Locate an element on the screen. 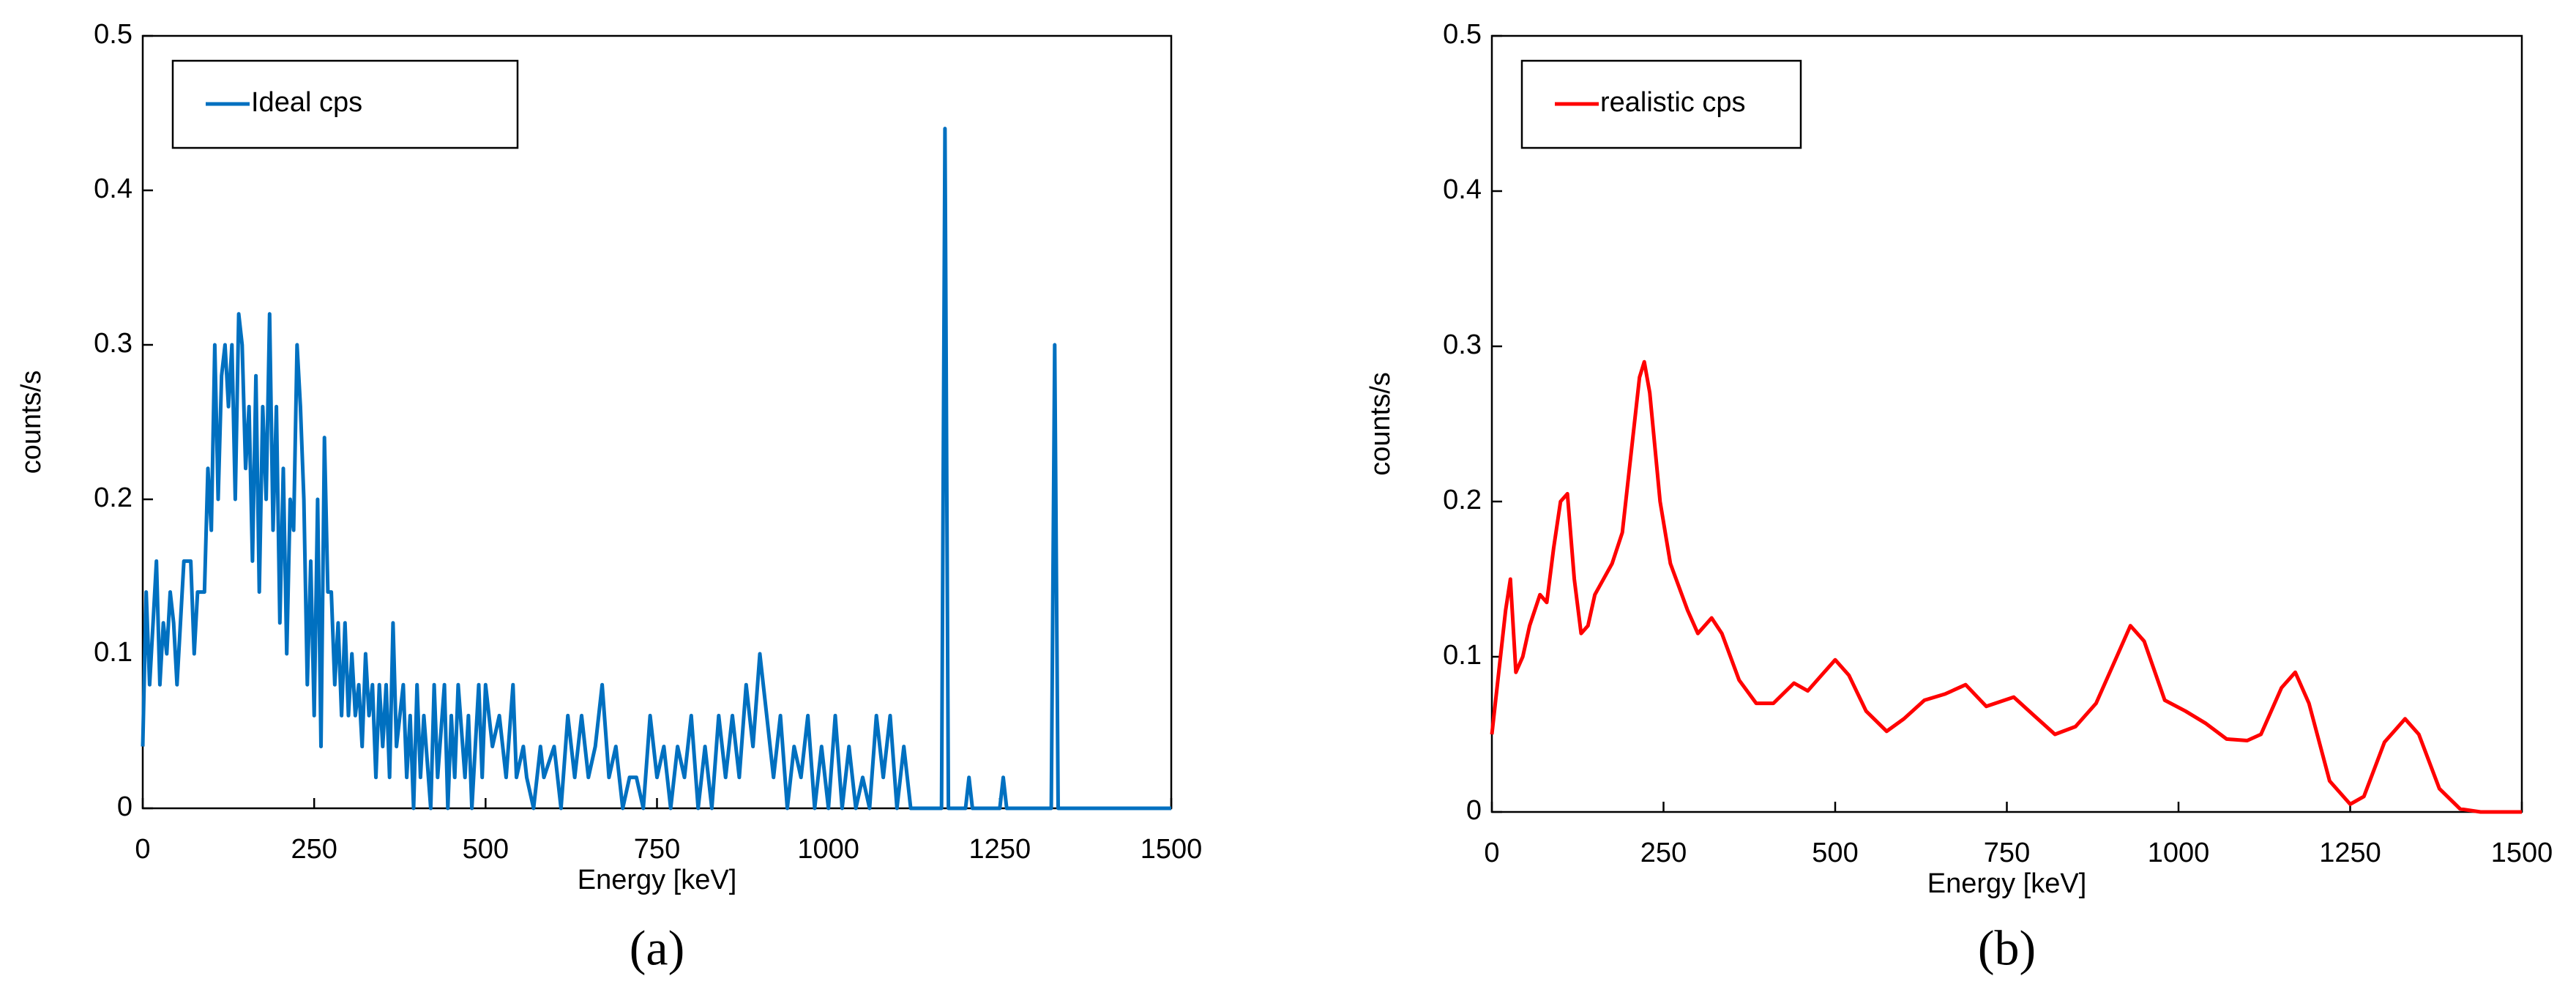  legend-label: Ideal cps is located at coordinates (306, 102).